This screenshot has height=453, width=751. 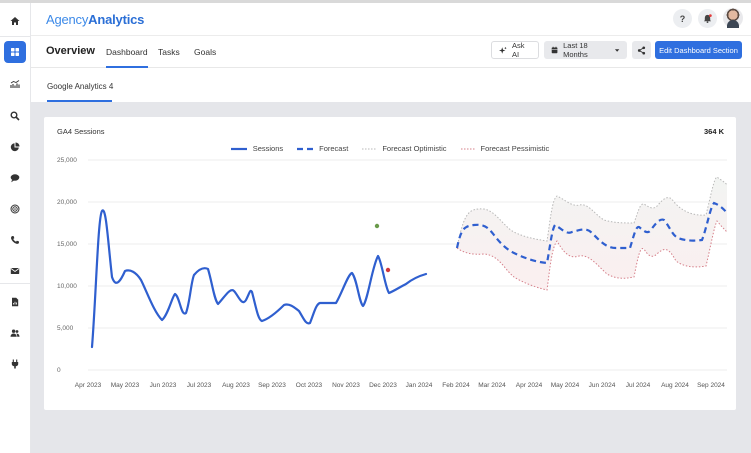 I want to click on svg-text: Apr 2024, so click(x=529, y=385).